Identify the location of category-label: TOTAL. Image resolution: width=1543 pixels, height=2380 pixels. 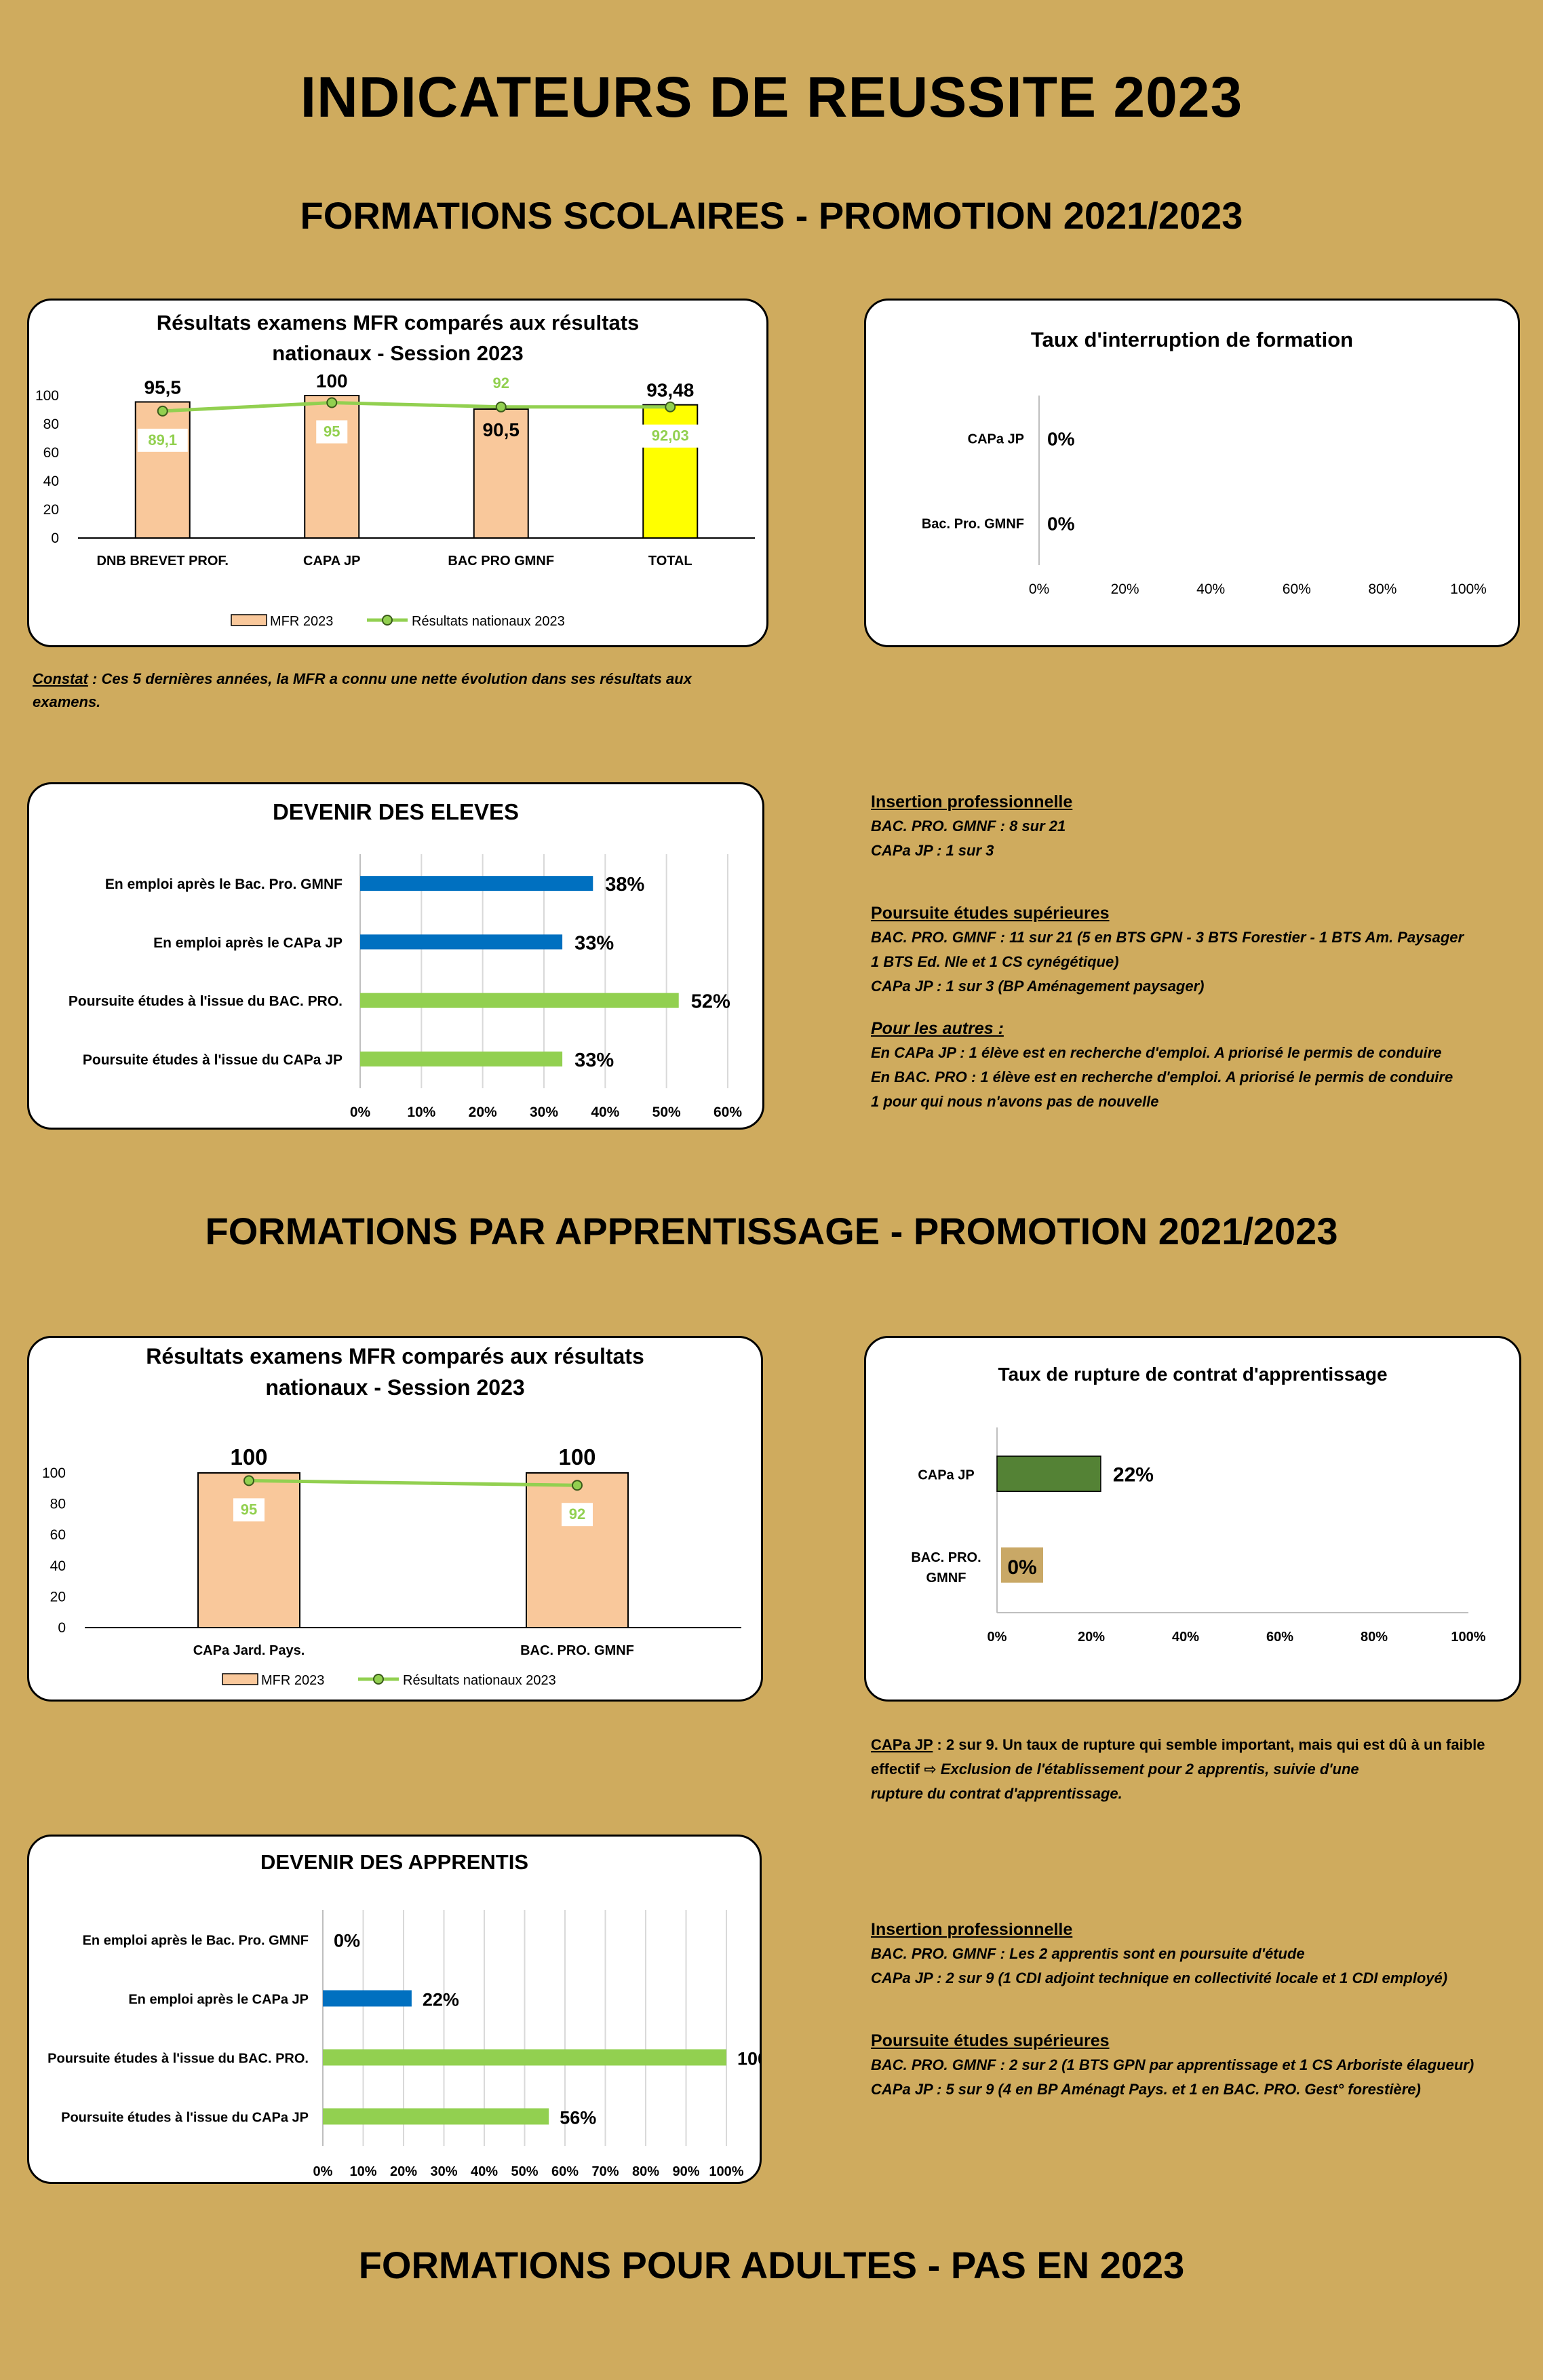
(670, 562).